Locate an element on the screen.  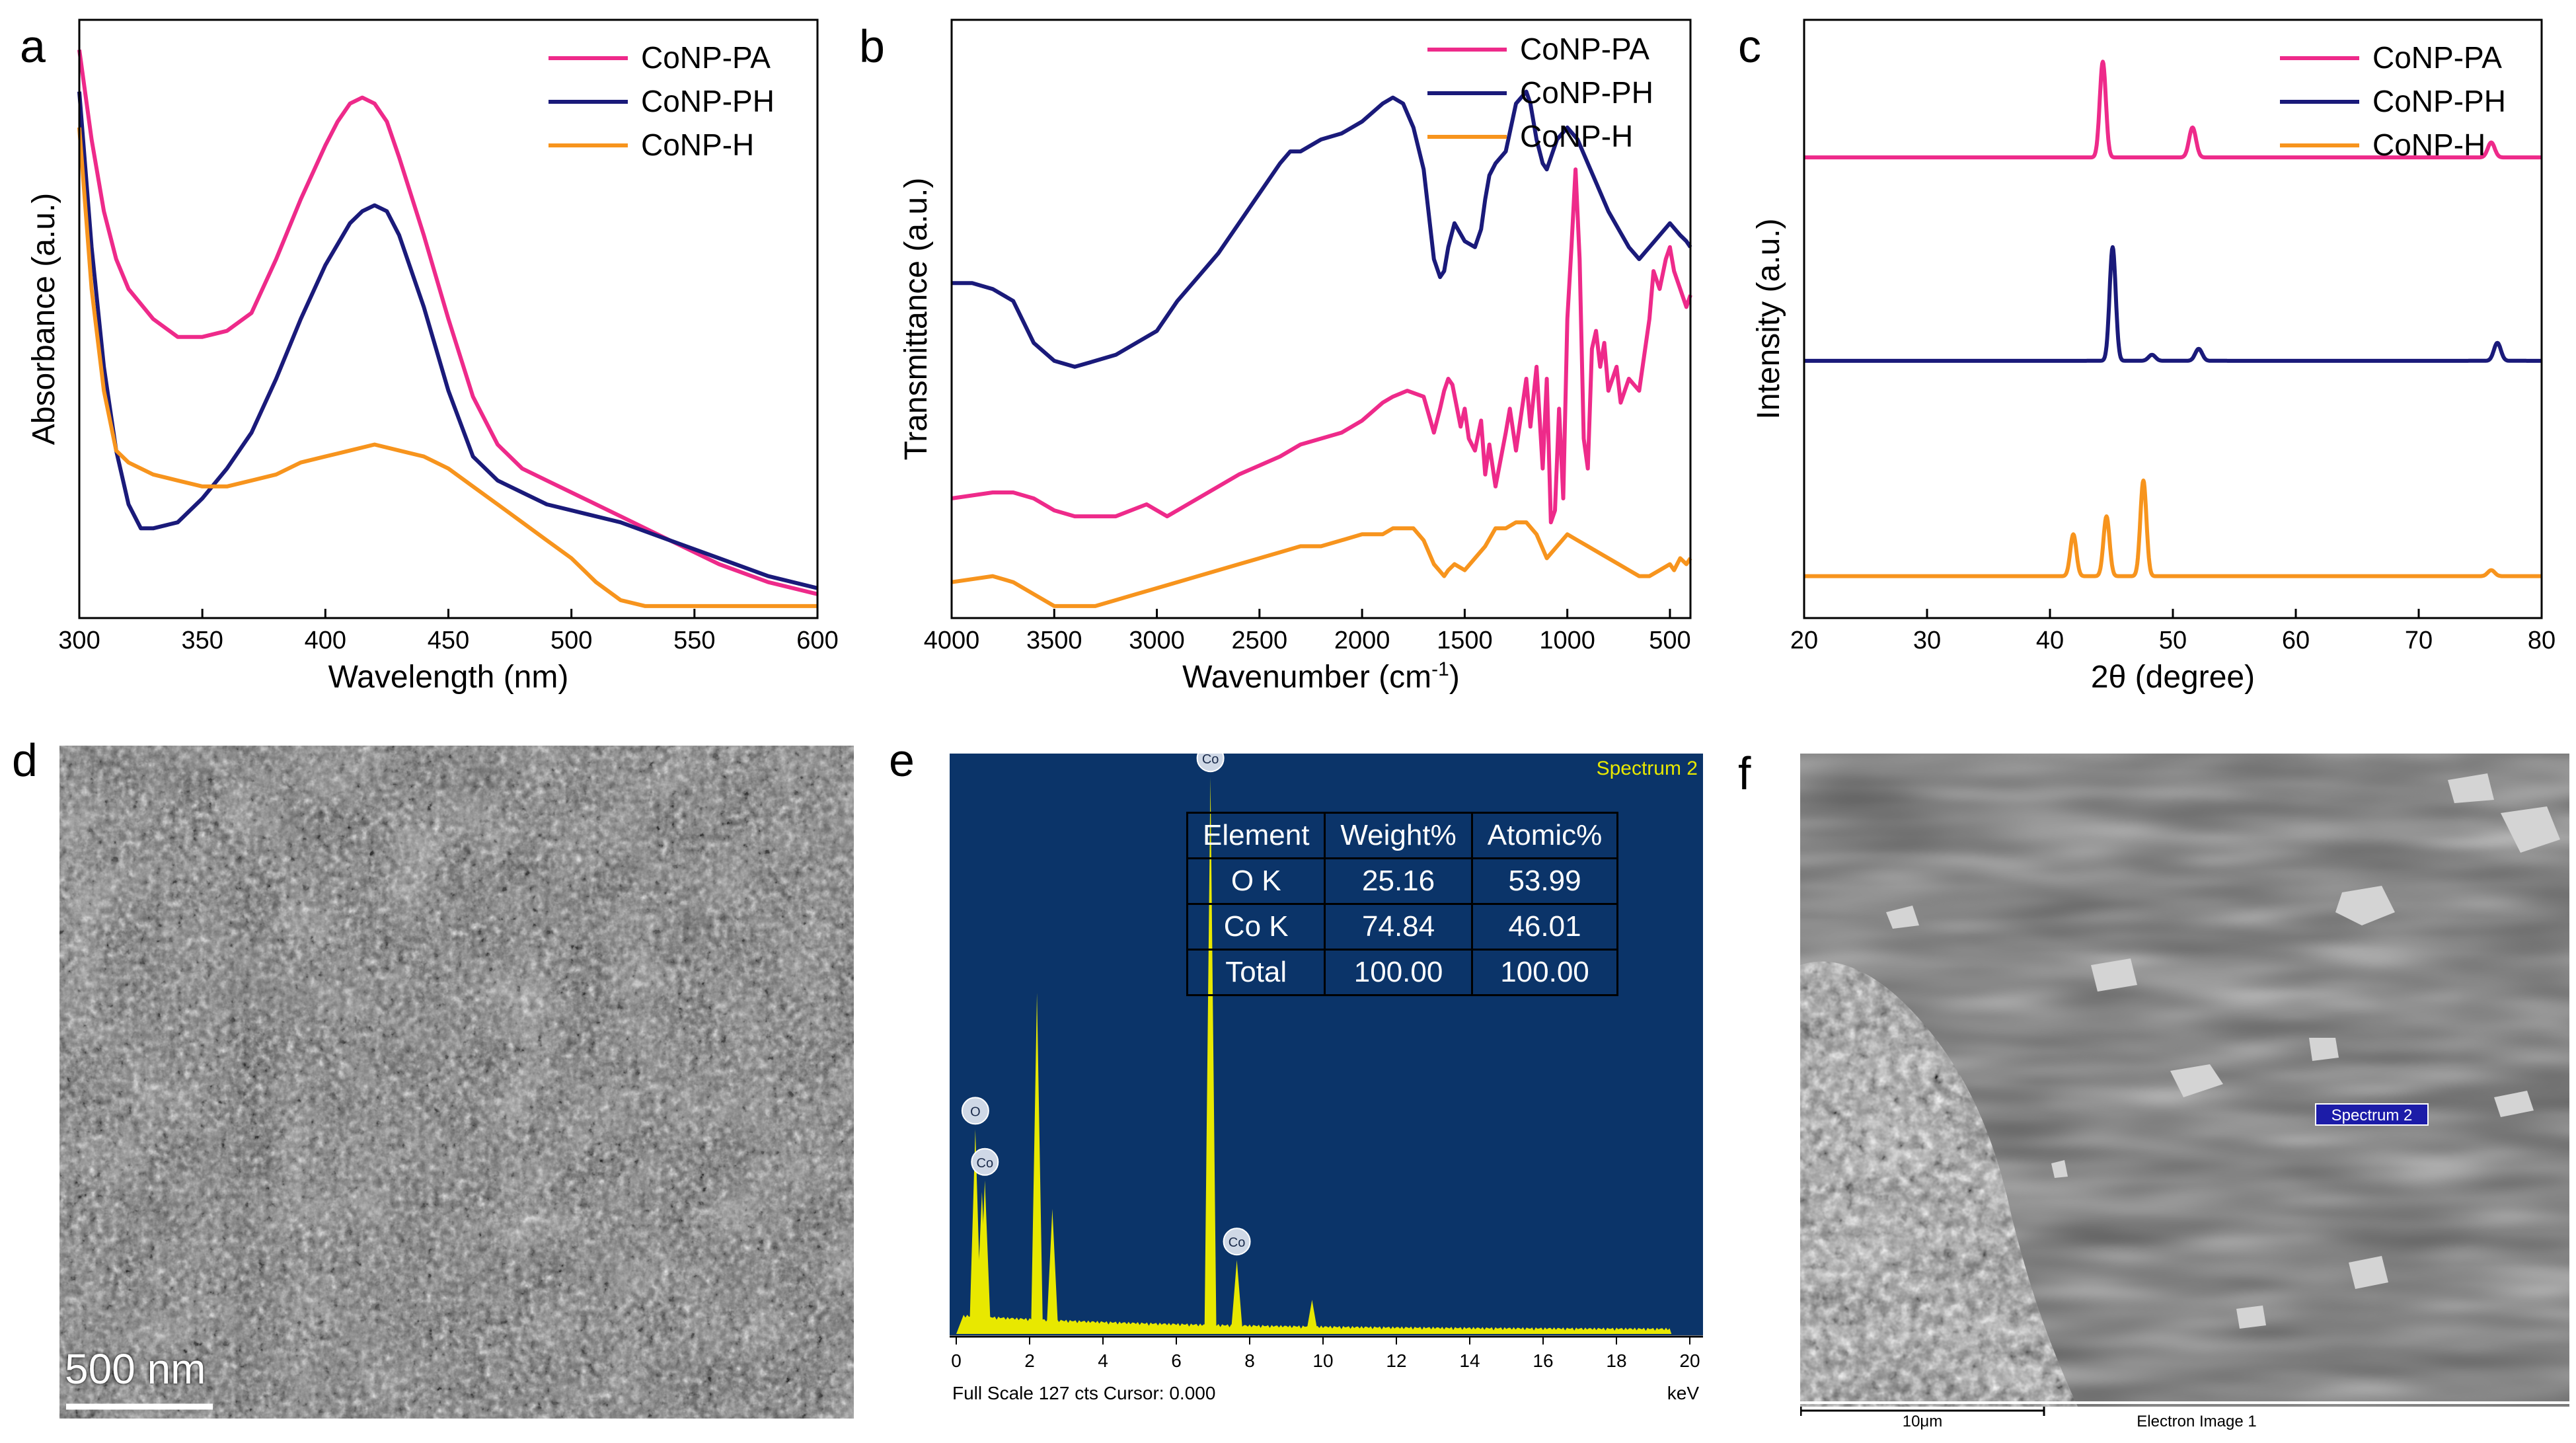
sem-texture-f: Spectrum 2 is located at coordinates (2184, 1080).